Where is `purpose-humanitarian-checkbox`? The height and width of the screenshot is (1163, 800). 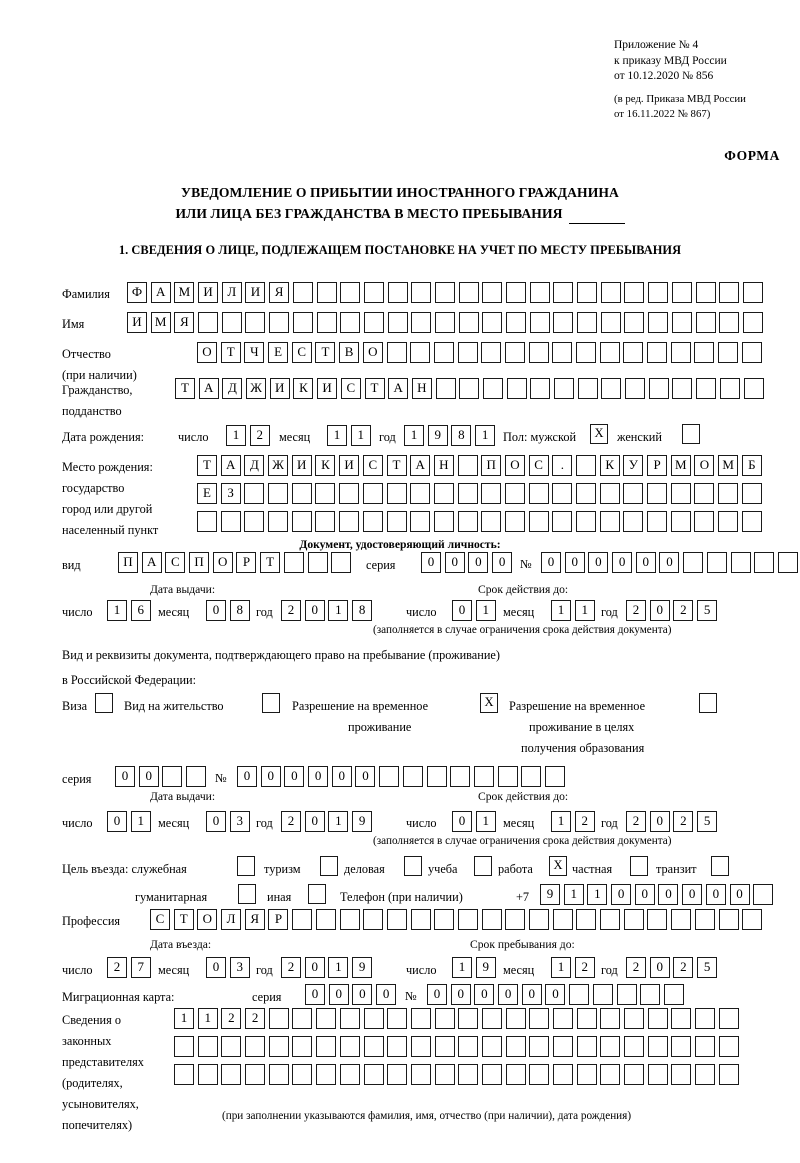
purpose-humanitarian-checkbox is located at coordinates (247, 894).